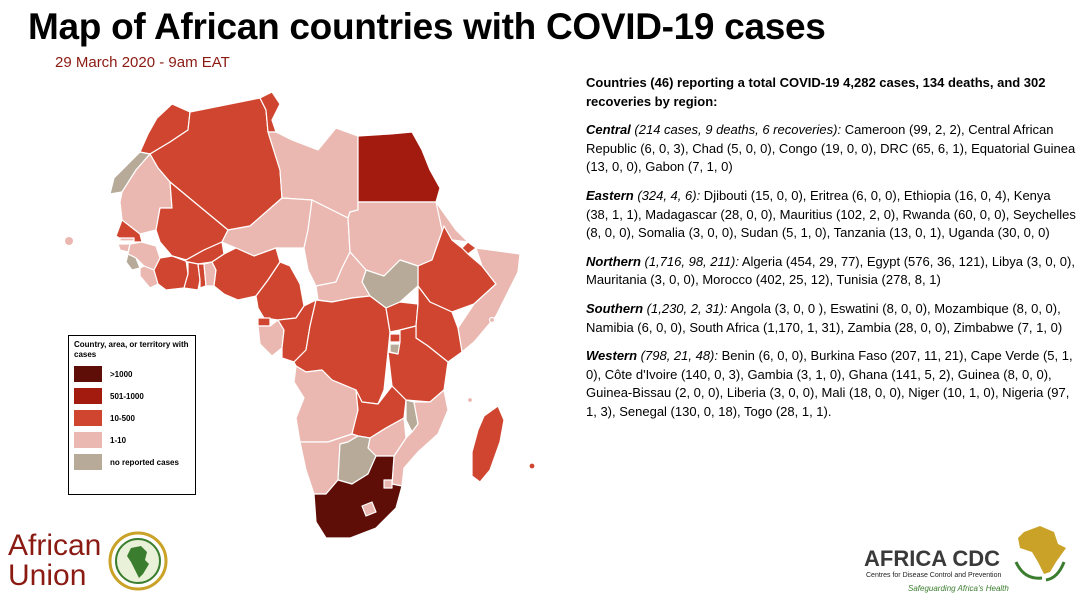 This screenshot has width=1080, height=607. I want to click on region-stats: (324, 4, 6):, so click(667, 195).